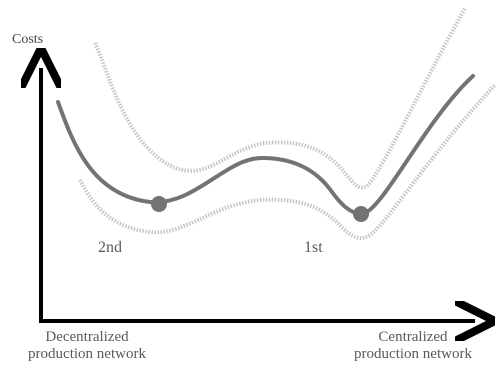 The height and width of the screenshot is (379, 499). I want to click on left-label-line-1: Decentralized, so click(87, 337).